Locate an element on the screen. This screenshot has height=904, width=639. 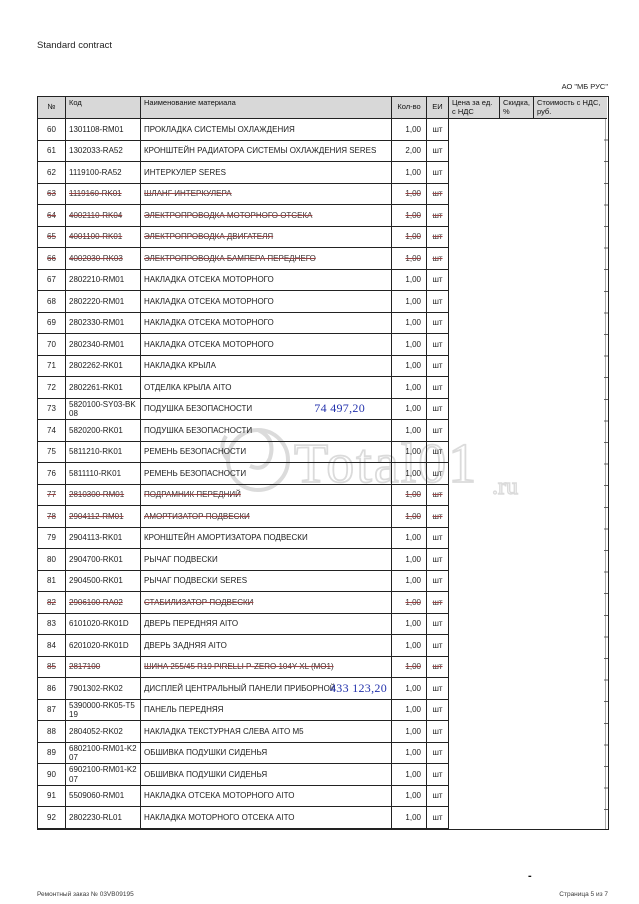
row-number-cell: 91 is located at coordinates (52, 796).